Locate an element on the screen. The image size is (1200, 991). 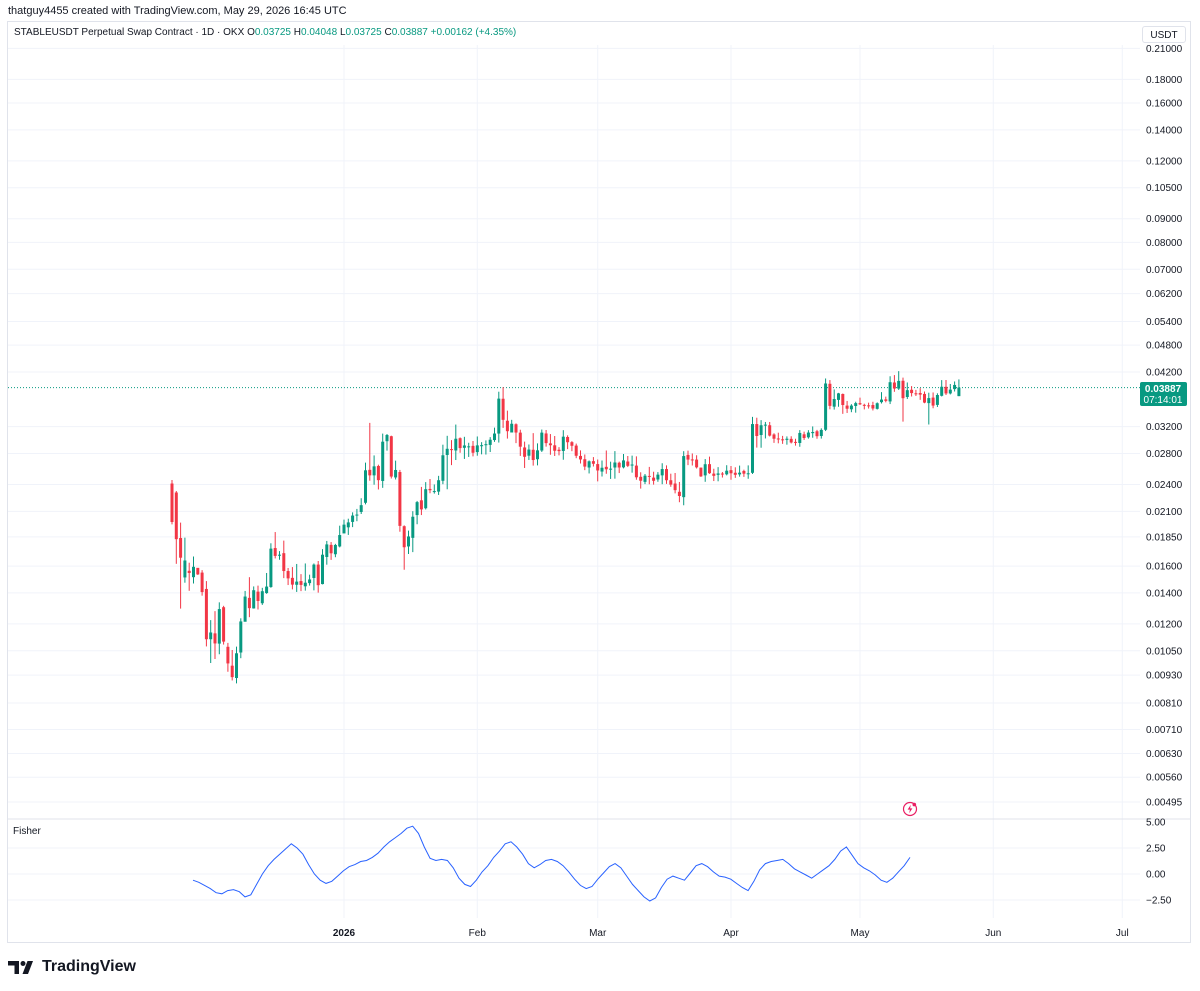
time-axis: 2026 Feb Mar Apr May Jun Jul is located at coordinates (731, 933).